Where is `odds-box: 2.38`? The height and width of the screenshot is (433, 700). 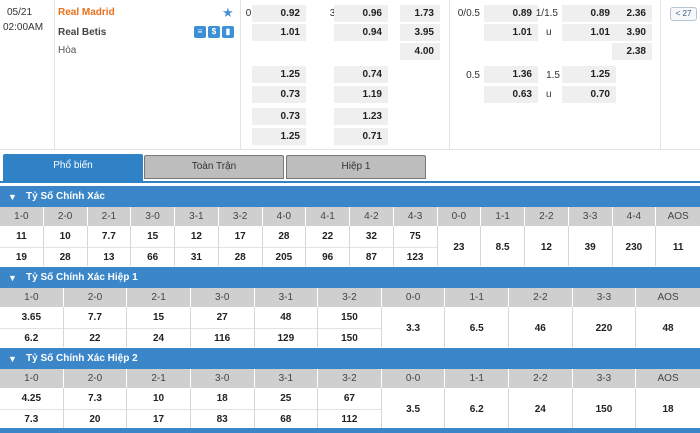
odds-box: 2.38 is located at coordinates (632, 51).